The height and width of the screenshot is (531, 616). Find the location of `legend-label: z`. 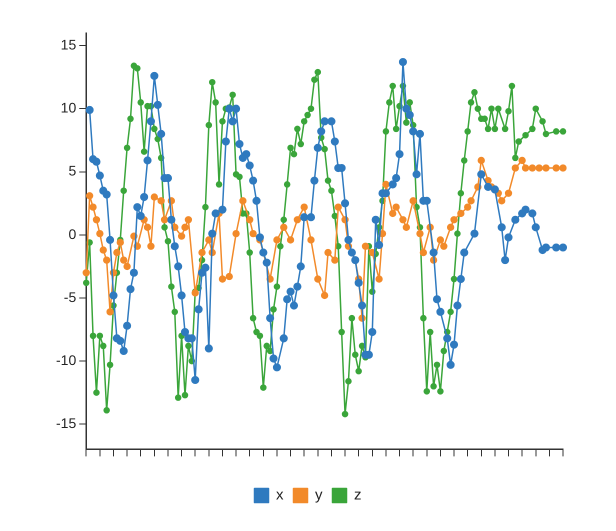

legend-label: z is located at coordinates (358, 495).